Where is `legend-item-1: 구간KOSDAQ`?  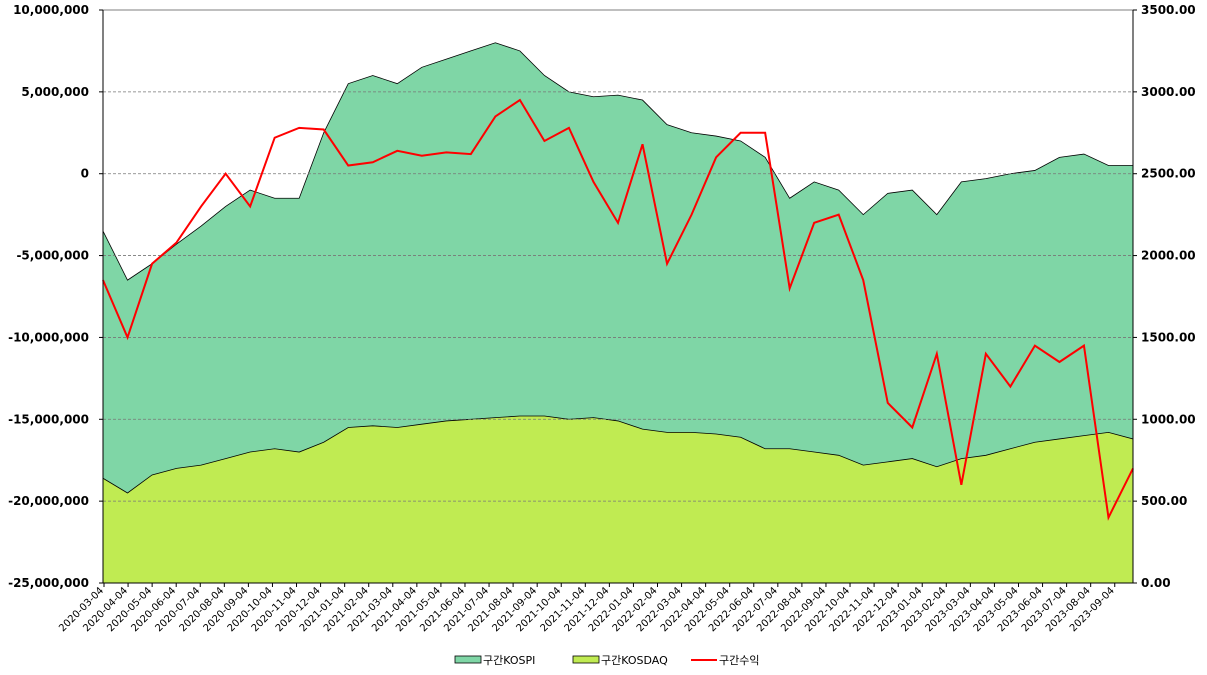 legend-item-1: 구간KOSDAQ is located at coordinates (620, 660).